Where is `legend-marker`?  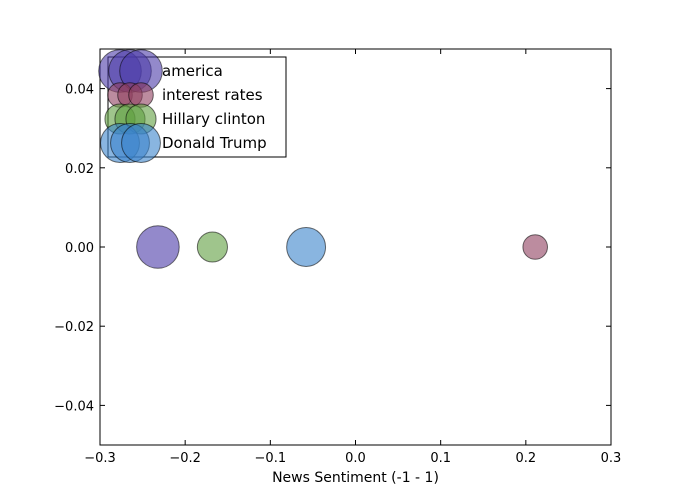
legend-marker is located at coordinates (141, 143).